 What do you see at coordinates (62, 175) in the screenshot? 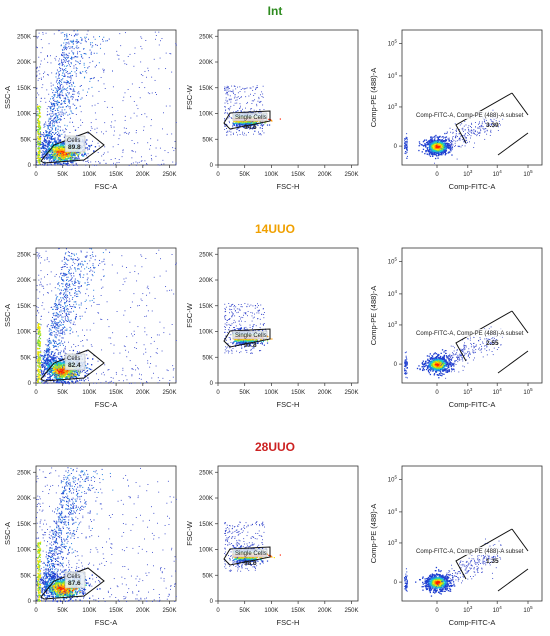
I see `x-tick-label: 50K` at bounding box center [62, 175].